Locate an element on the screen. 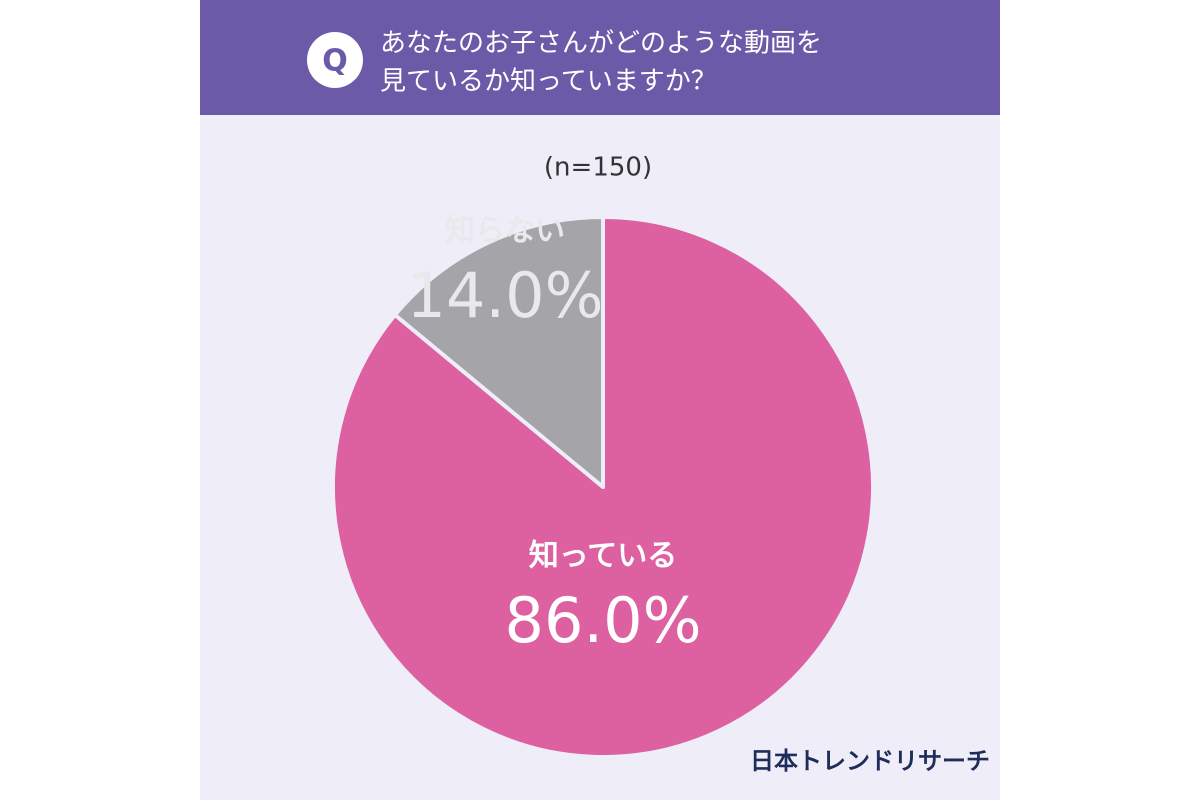  badge-circle is located at coordinates (335, 60).